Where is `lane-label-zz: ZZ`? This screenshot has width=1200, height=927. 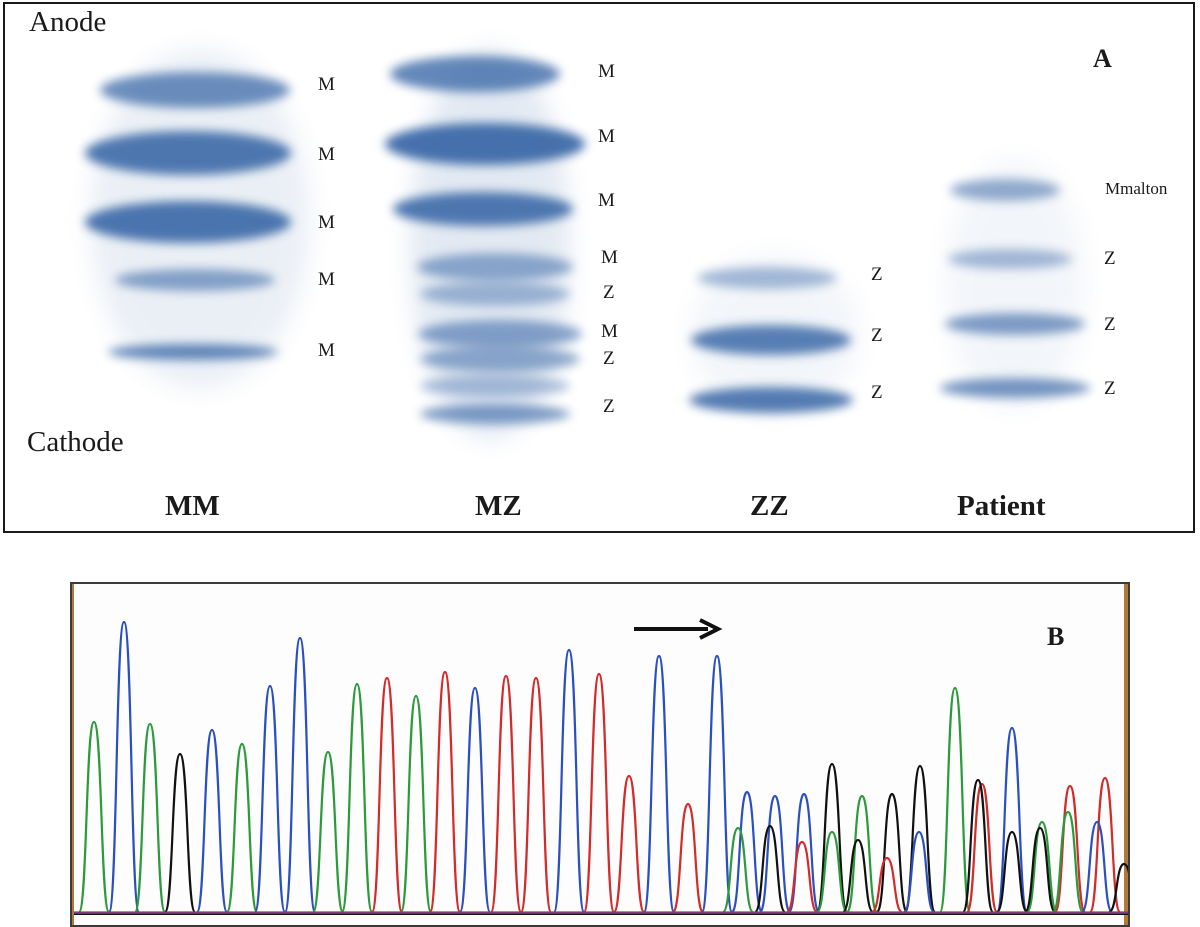 lane-label-zz: ZZ is located at coordinates (769, 506).